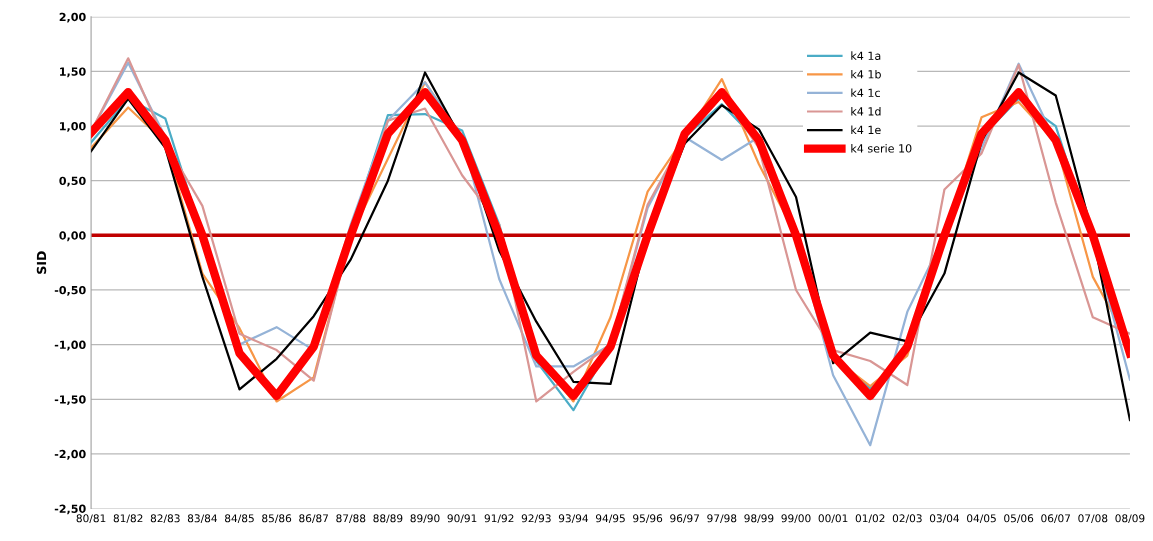 This screenshot has height=541, width=1153. What do you see at coordinates (536, 519) in the screenshot?
I see `x-tick-label: 92/93` at bounding box center [536, 519].